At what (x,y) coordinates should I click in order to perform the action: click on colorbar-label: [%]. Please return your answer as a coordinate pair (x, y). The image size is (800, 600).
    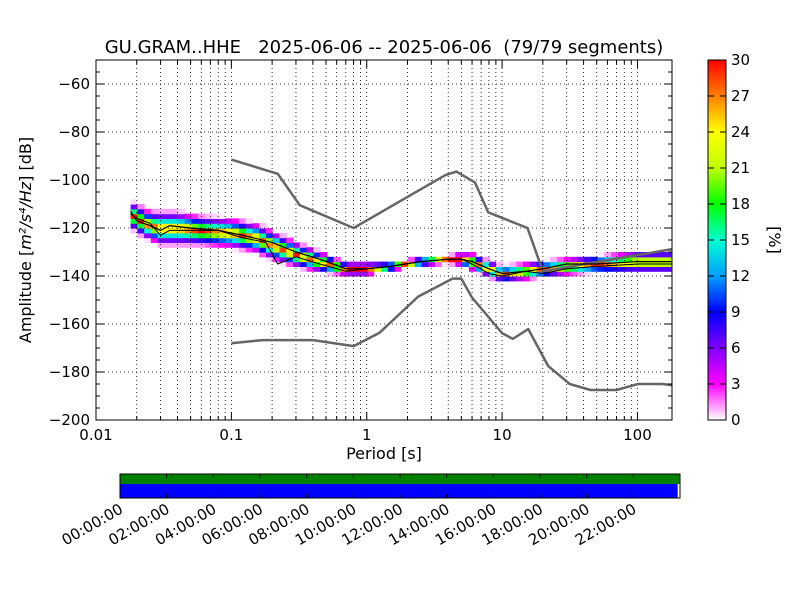
    Looking at the image, I should click on (774, 240).